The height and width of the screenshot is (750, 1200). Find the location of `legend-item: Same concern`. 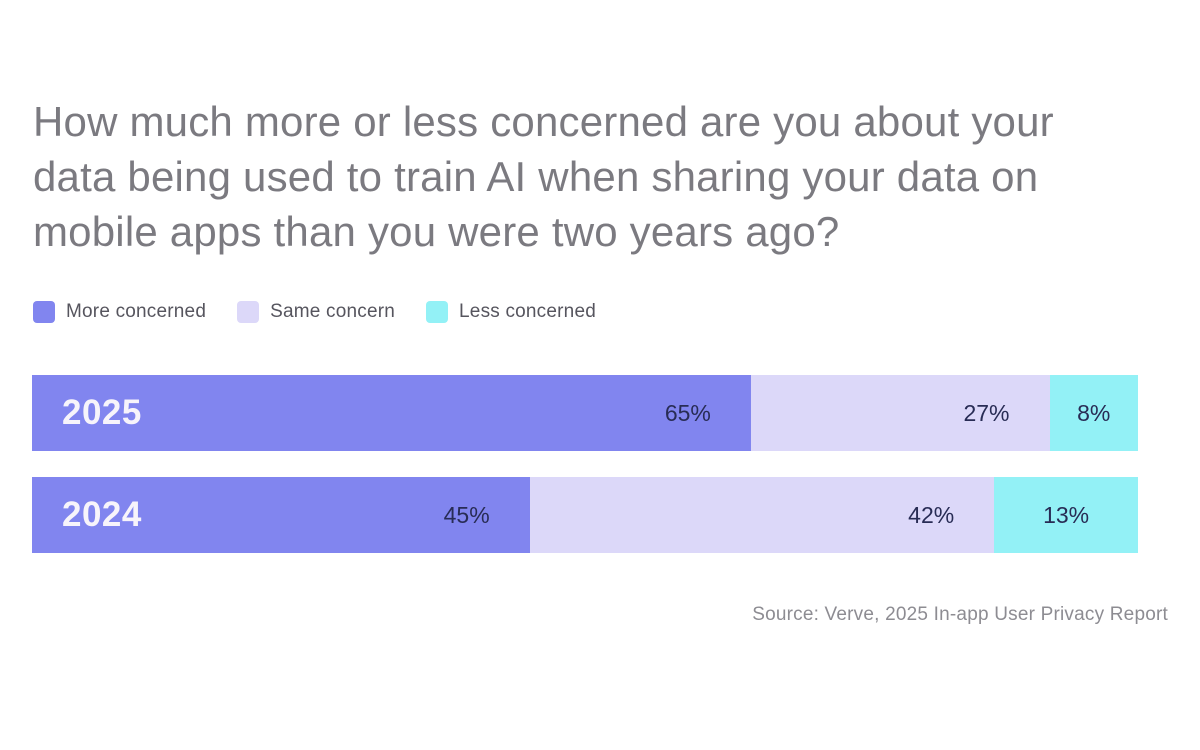

legend-item: Same concern is located at coordinates (316, 312).